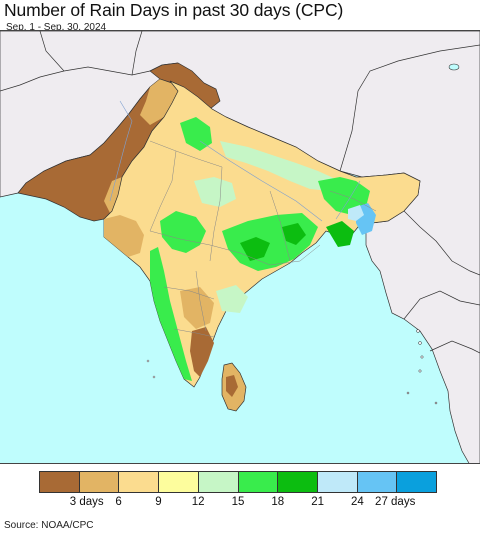 The image size is (480, 536). Describe the element at coordinates (197, 308) in the screenshot. I see `region-south-tan` at that location.